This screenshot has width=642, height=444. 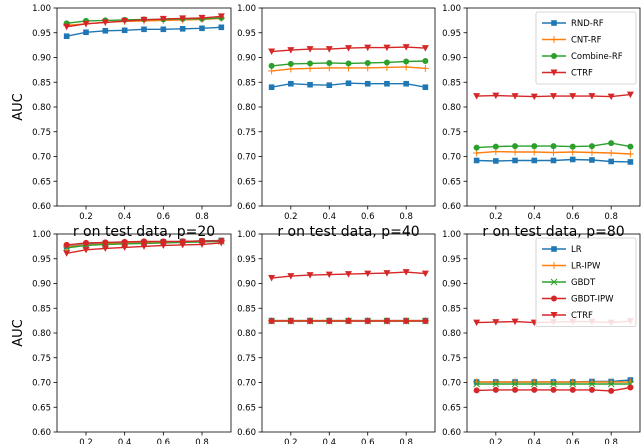 What do you see at coordinates (586, 48) in the screenshot?
I see `legend-box` at bounding box center [586, 48].